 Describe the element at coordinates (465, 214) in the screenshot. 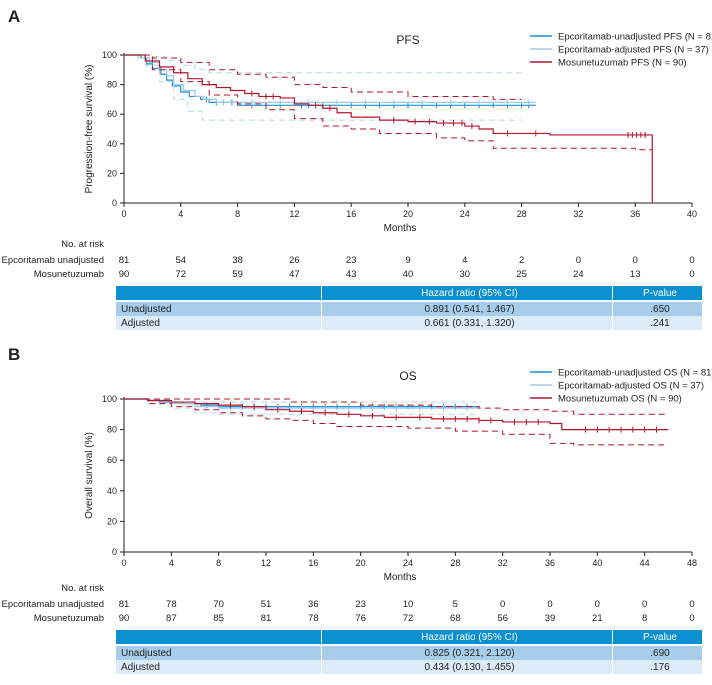

I see `x-tick-label: 24` at that location.